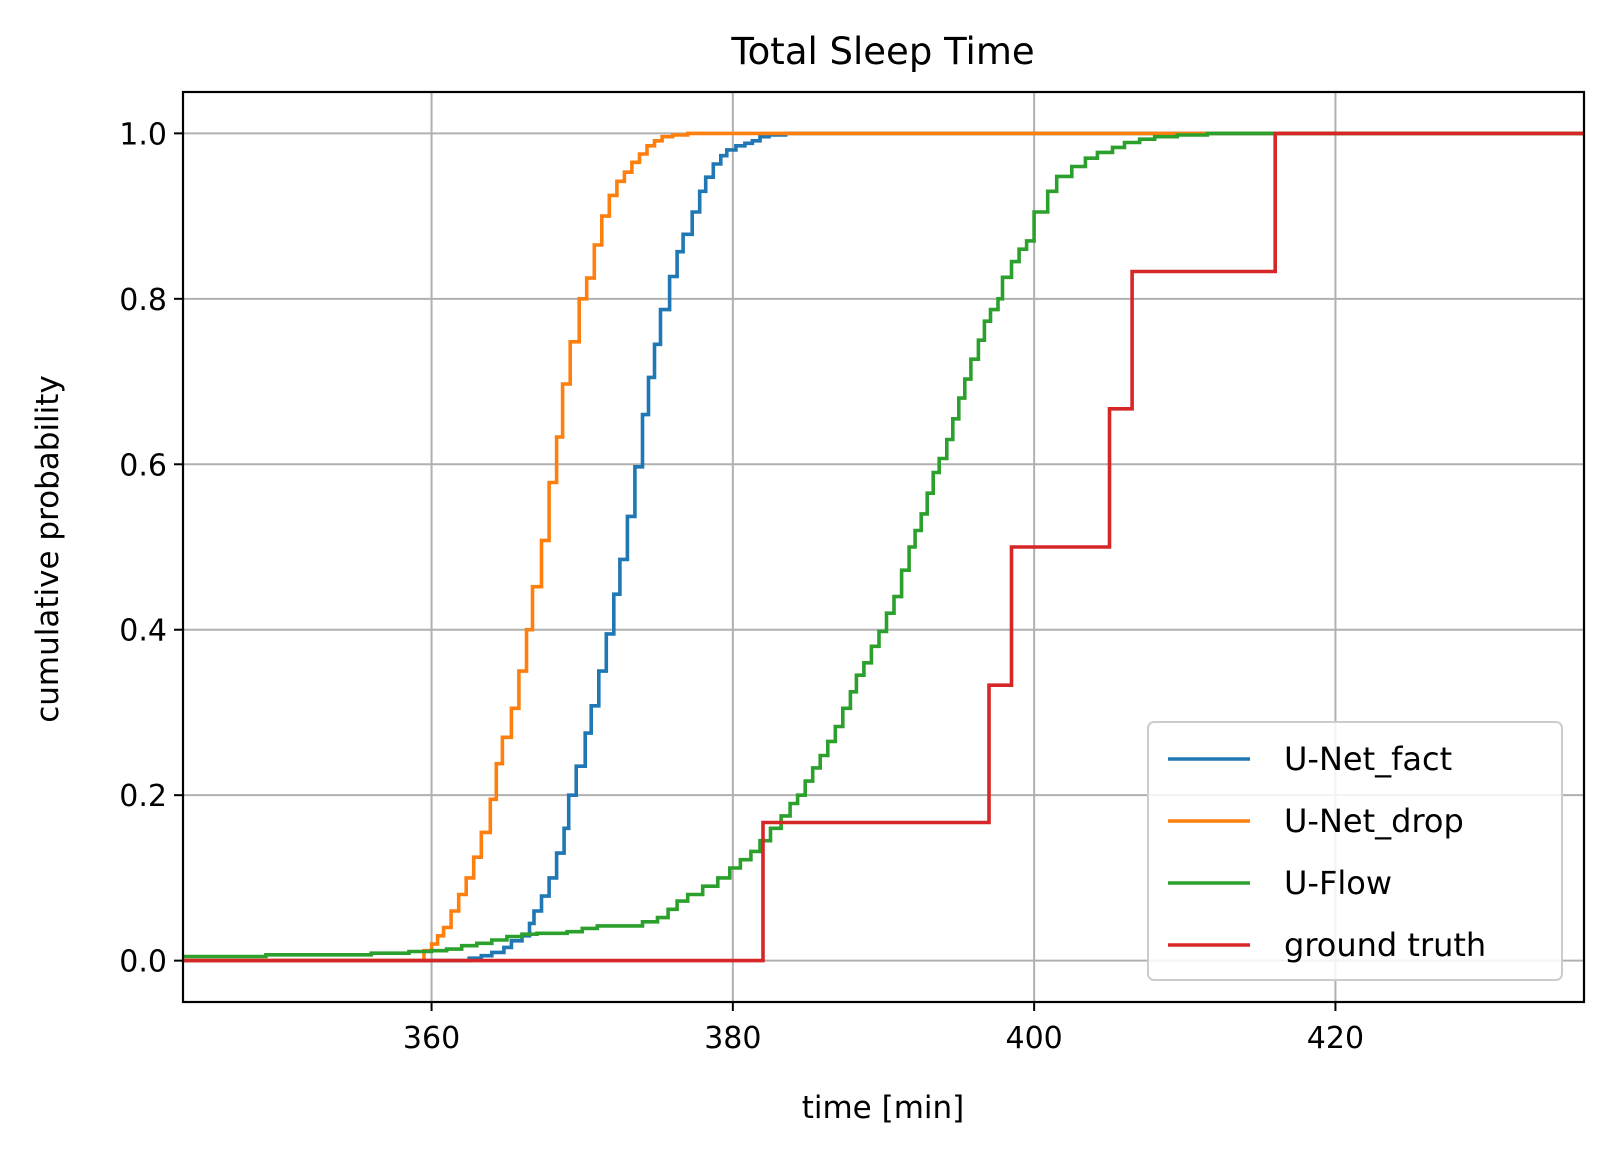 The image size is (1607, 1154). What do you see at coordinates (48, 549) in the screenshot?
I see `y-axis-label: cumulative probability` at bounding box center [48, 549].